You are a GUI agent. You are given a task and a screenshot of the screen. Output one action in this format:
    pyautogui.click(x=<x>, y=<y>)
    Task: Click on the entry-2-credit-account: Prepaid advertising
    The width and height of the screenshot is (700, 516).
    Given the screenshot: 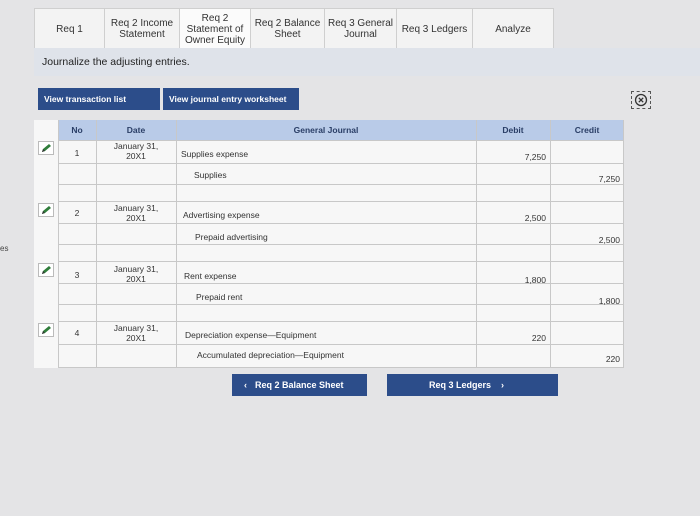 What is the action you would take?
    pyautogui.click(x=231, y=237)
    